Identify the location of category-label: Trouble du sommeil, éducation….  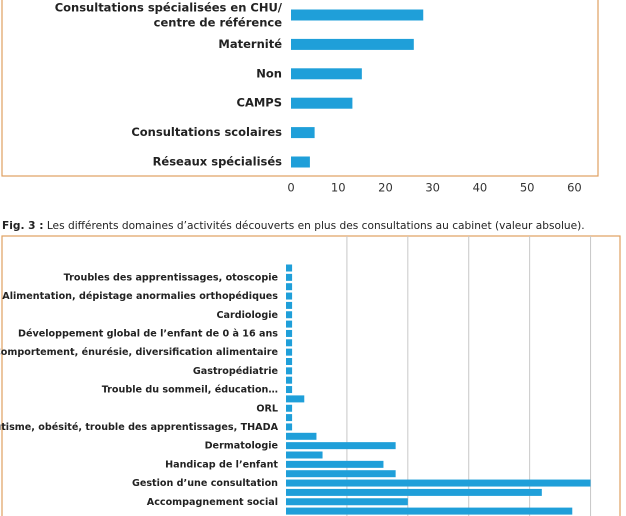
(190, 390).